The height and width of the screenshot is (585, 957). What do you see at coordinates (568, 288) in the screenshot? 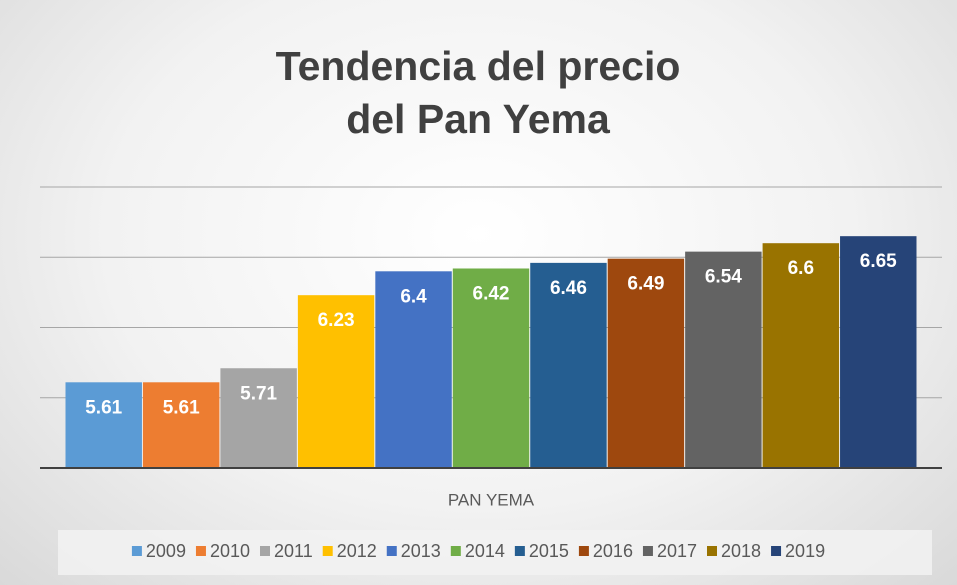
I see `data-label: 6.46` at bounding box center [568, 288].